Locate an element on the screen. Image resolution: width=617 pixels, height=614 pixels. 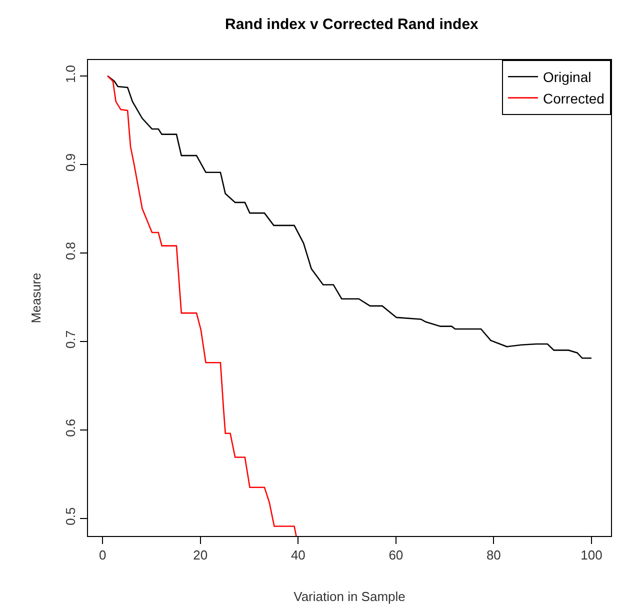
legend-label: Original is located at coordinates (567, 77).